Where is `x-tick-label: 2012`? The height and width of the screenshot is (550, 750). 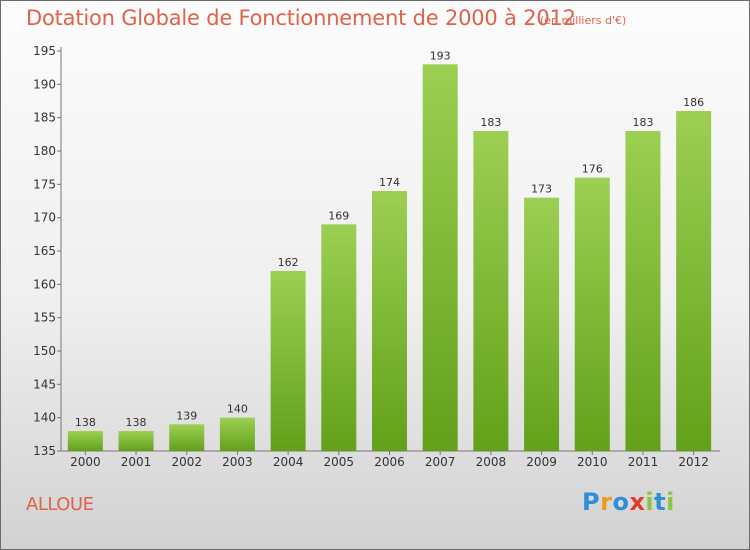 x-tick-label: 2012 is located at coordinates (693, 462).